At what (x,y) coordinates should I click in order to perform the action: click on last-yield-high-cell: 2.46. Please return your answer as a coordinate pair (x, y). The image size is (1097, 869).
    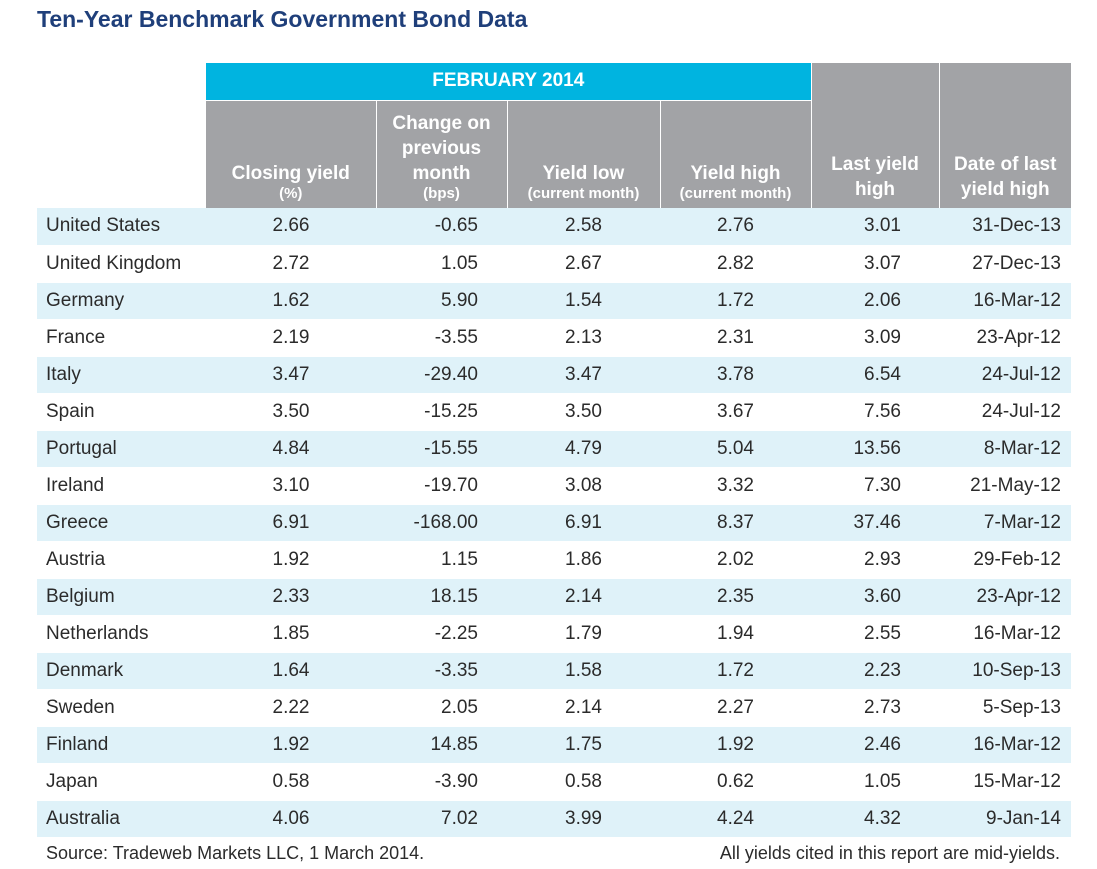
    Looking at the image, I should click on (875, 745).